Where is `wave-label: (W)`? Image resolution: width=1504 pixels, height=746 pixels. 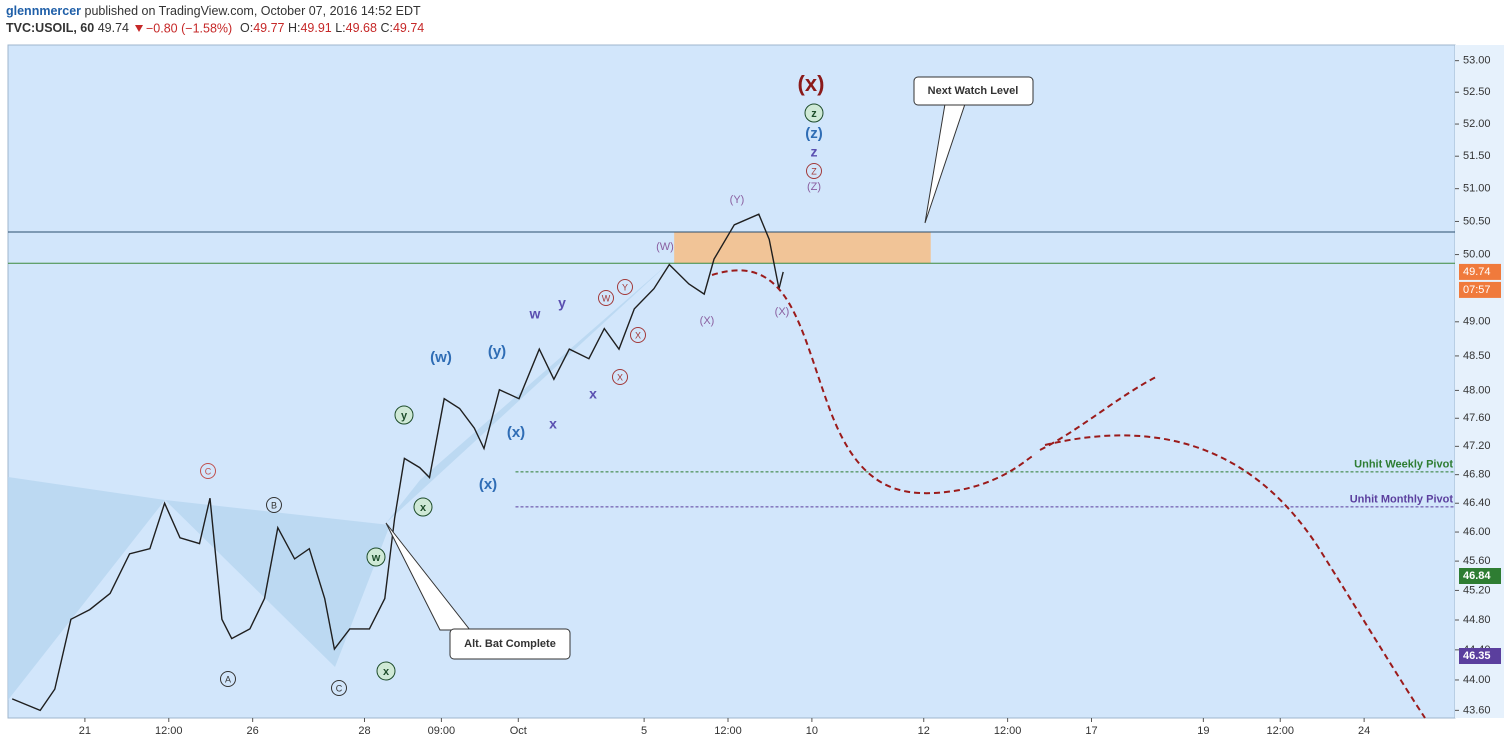
wave-label: (W) is located at coordinates (665, 247).